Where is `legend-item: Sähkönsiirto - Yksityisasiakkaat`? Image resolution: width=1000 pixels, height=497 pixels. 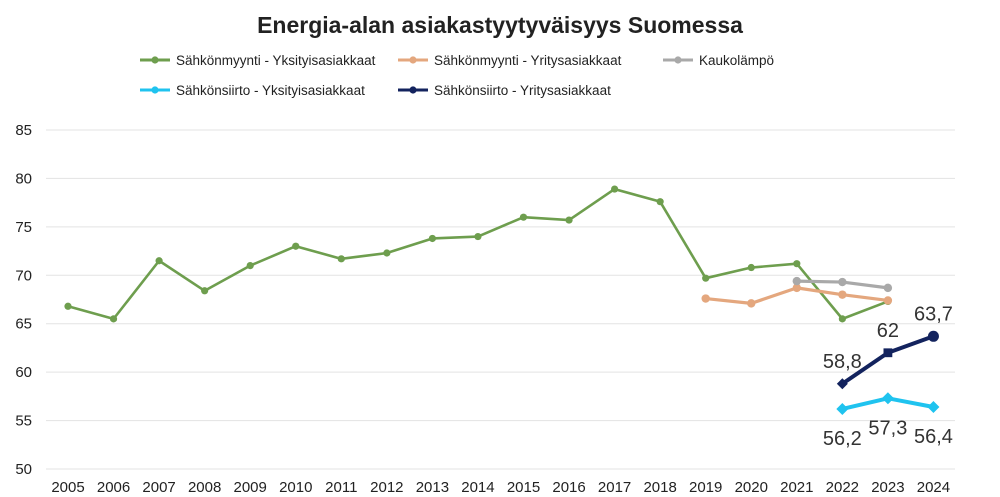
legend-item: Sähkönsiirto - Yksityisasiakkaat is located at coordinates (252, 90).